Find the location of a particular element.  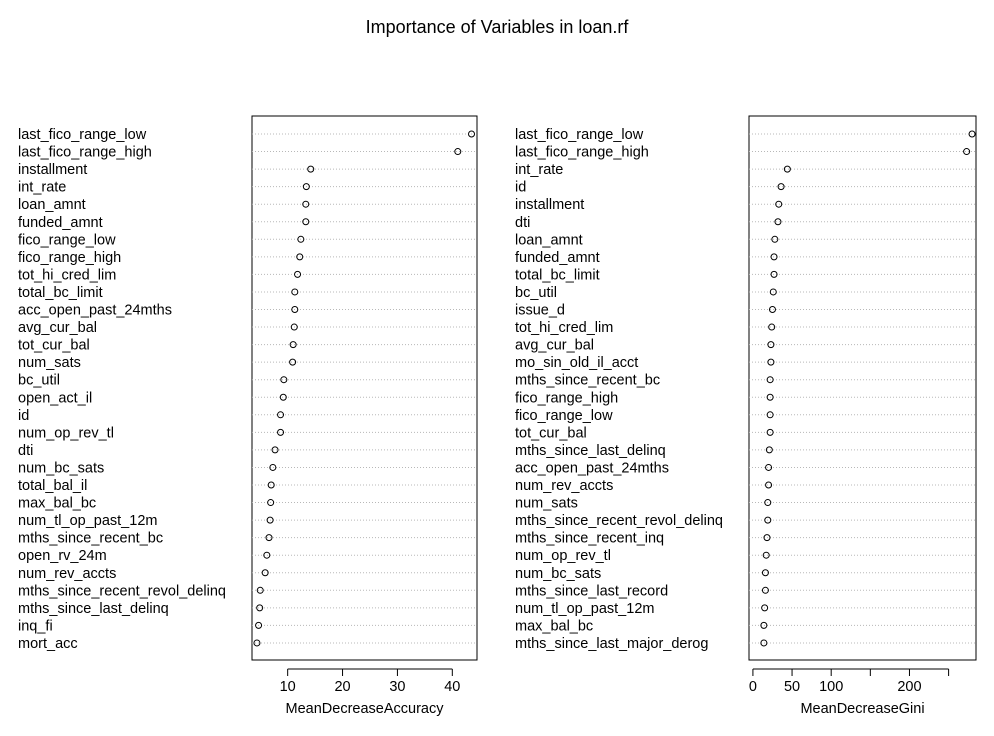

gini-category-label: mths_since_recent_revol_delinq is located at coordinates (619, 521).